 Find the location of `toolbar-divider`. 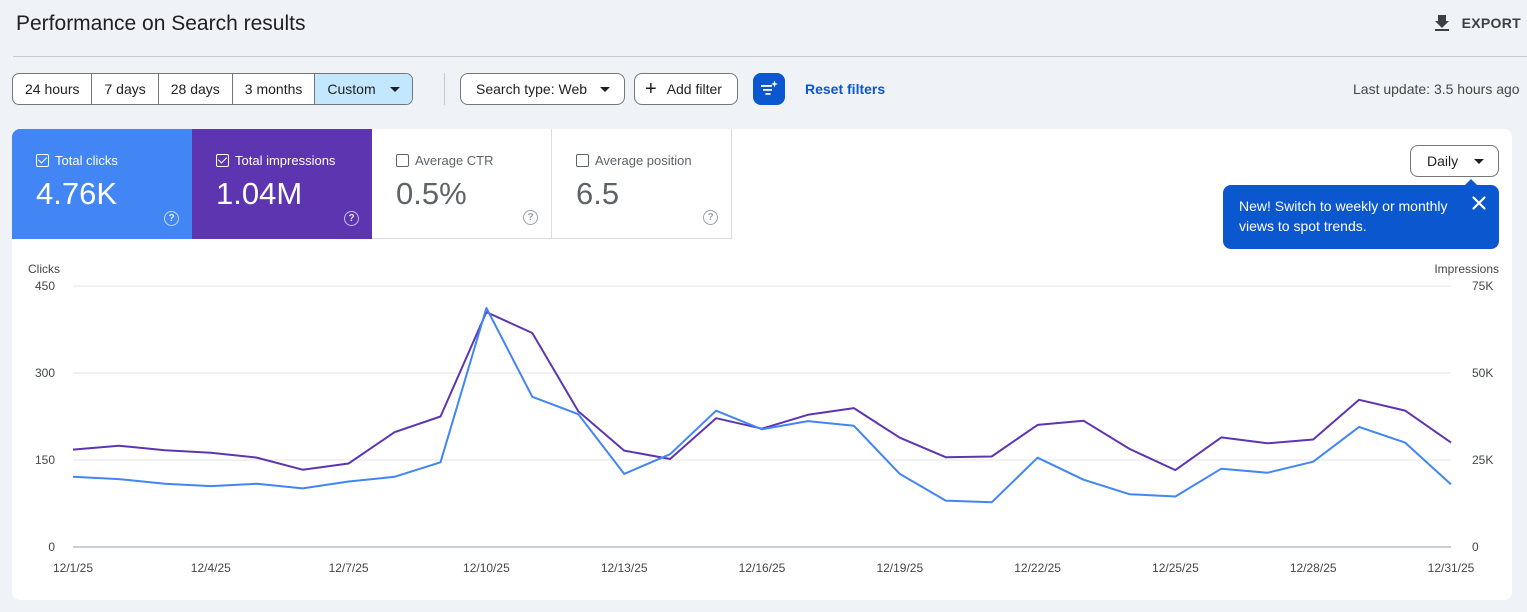

toolbar-divider is located at coordinates (444, 89).